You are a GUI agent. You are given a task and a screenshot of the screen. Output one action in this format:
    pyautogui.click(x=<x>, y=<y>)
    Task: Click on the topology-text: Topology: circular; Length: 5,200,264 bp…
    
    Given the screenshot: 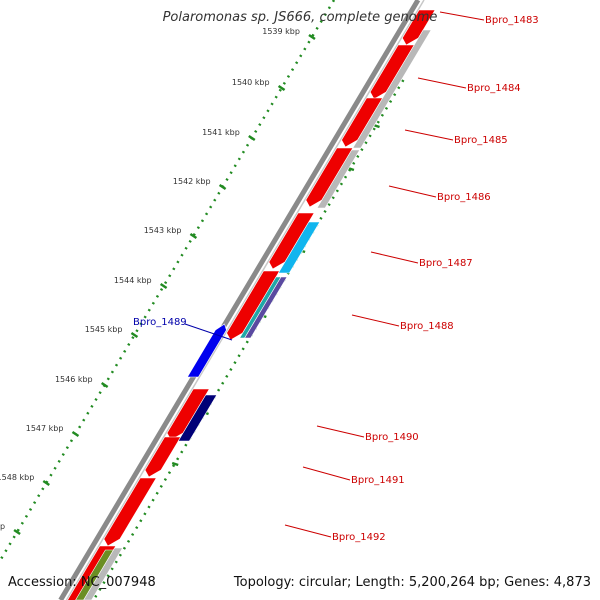 What is the action you would take?
    pyautogui.click(x=412, y=582)
    